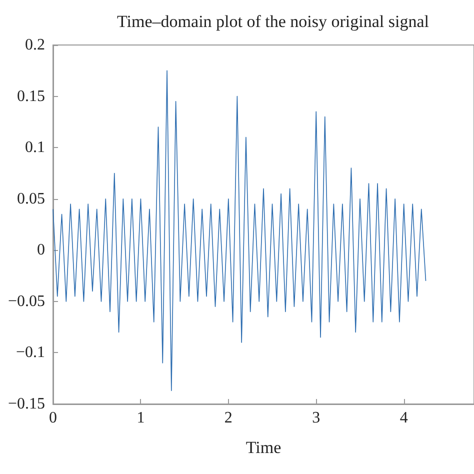  I want to click on x-tick-label: 0, so click(53, 418).